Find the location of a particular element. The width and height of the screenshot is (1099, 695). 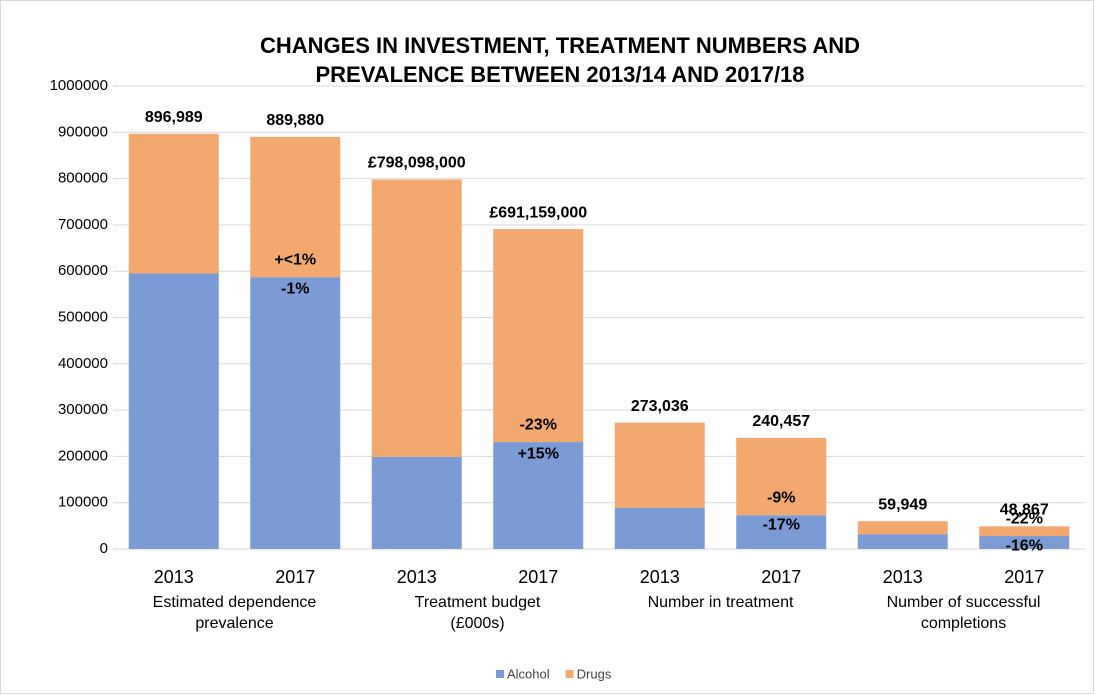

y-tick-label: 100000 is located at coordinates (83, 502).